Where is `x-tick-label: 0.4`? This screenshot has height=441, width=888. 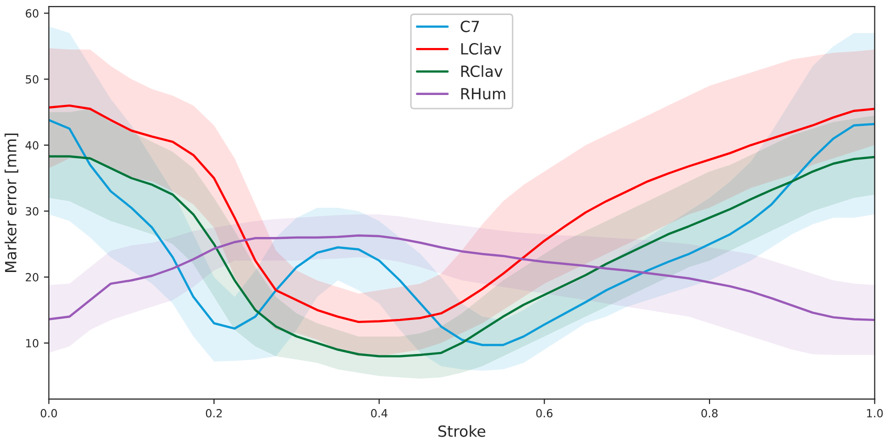
x-tick-label: 0.4 is located at coordinates (379, 413).